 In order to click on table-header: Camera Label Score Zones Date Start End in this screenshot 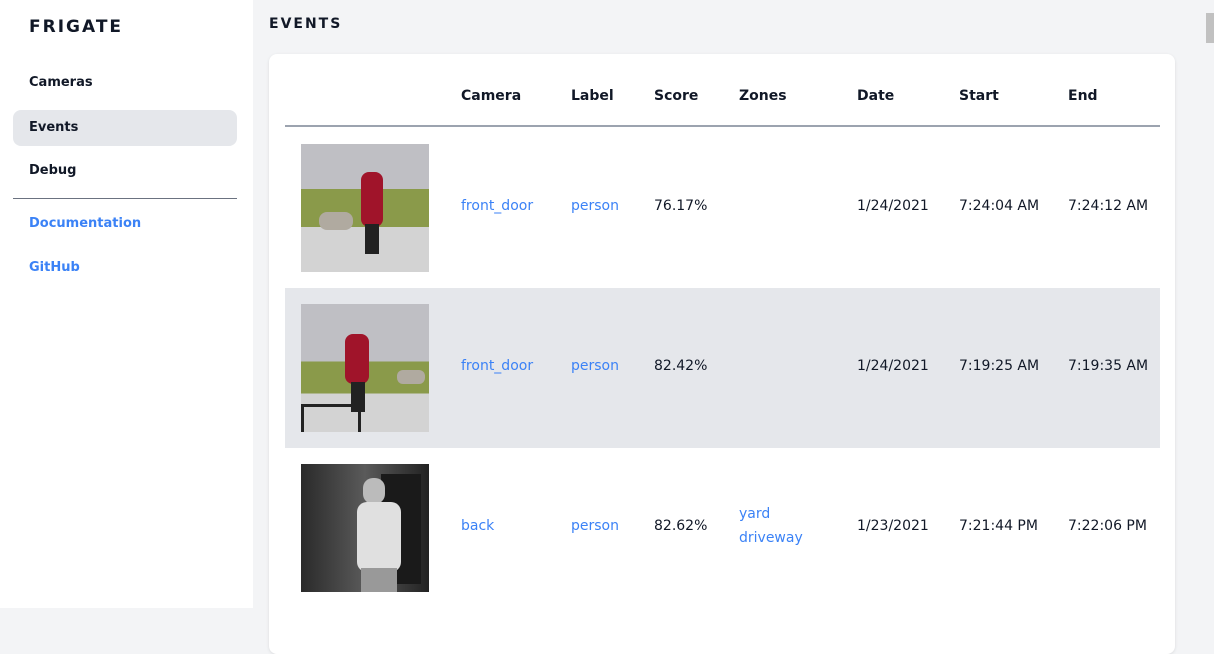, I will do `click(722, 90)`.